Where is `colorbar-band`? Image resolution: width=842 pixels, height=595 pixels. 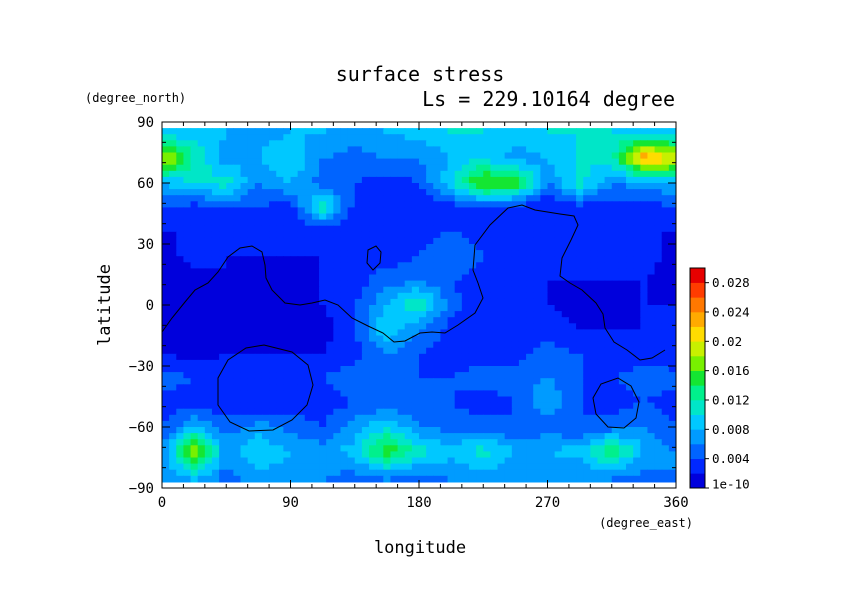
colorbar-band is located at coordinates (697, 334).